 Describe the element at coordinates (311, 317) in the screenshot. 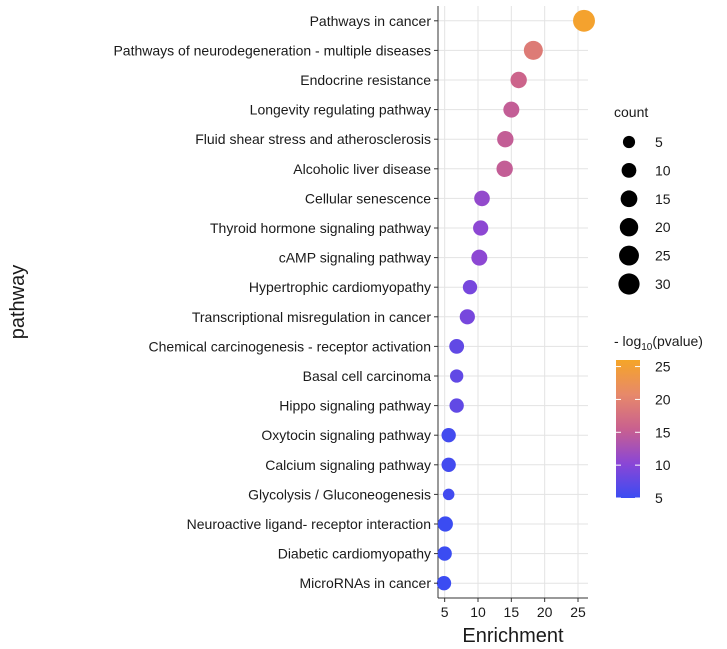

I see `y-tick-label: Transcriptional misregulation in cancer` at that location.